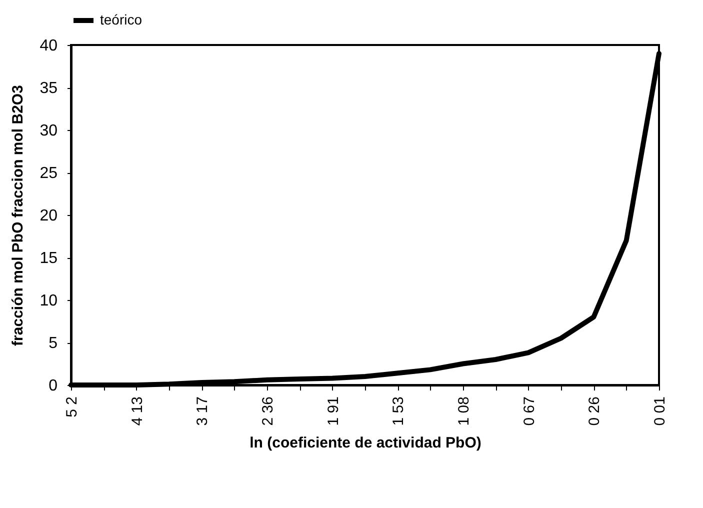 The image size is (703, 508). What do you see at coordinates (333, 411) in the screenshot?
I see `x-tick-label: 1 91` at bounding box center [333, 411].